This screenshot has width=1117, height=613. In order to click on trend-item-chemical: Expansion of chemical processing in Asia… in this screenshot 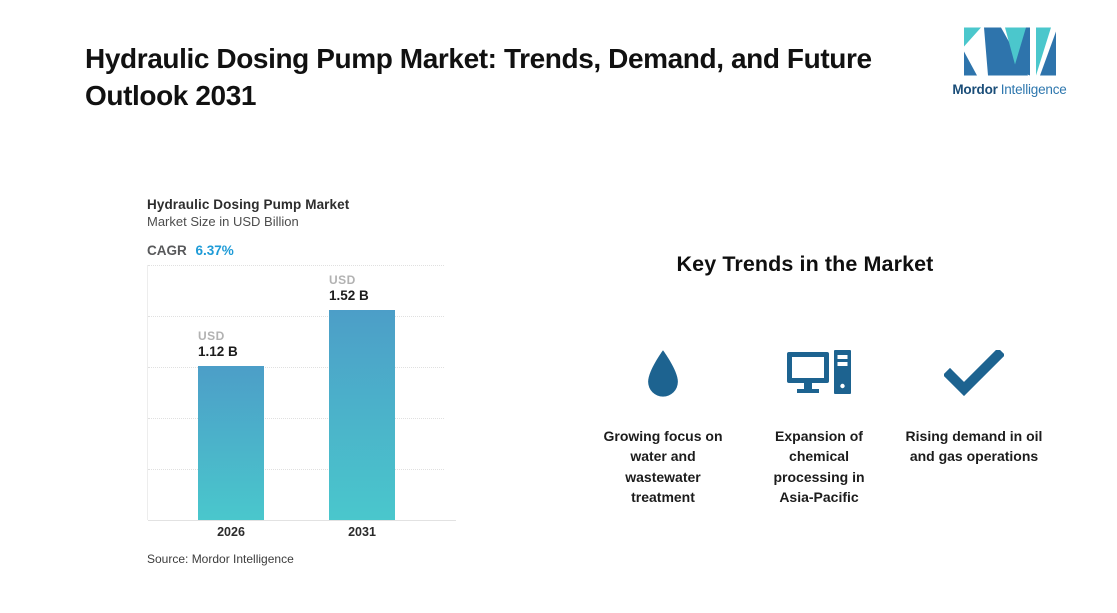, I will do `click(819, 423)`.